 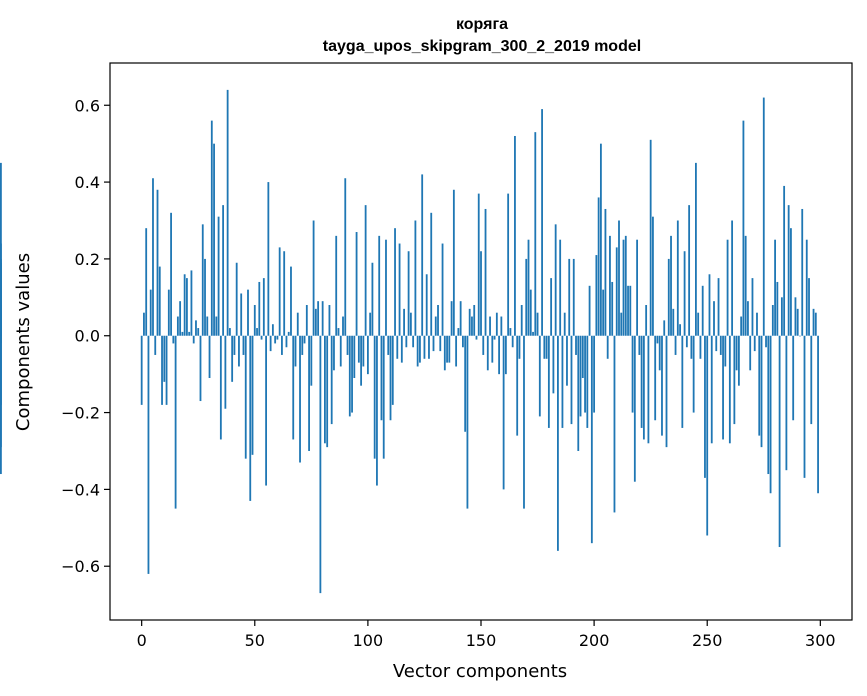 What do you see at coordinates (482, 46) in the screenshot?
I see `chart-subtitle: tayga_upos_skipgram_300_2_2019 model` at bounding box center [482, 46].